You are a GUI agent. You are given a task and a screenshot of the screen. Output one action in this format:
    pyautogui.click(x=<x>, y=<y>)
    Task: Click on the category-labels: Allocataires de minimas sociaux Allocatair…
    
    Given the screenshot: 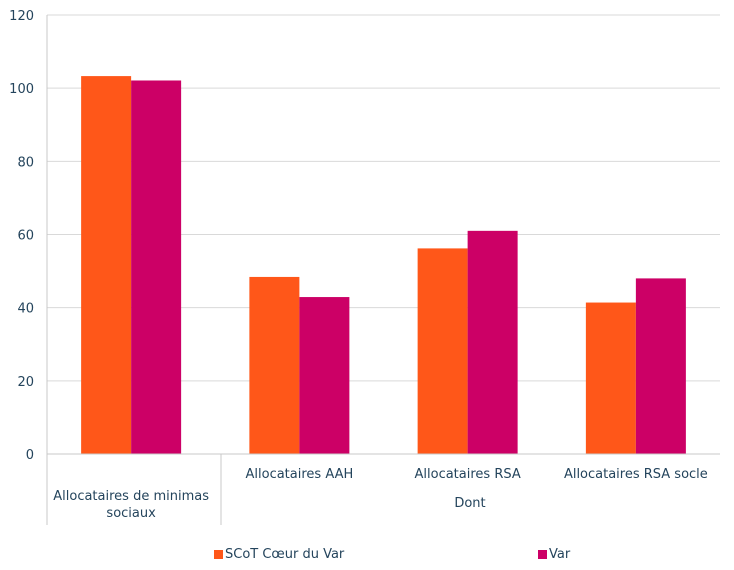 What is the action you would take?
    pyautogui.click(x=380, y=494)
    